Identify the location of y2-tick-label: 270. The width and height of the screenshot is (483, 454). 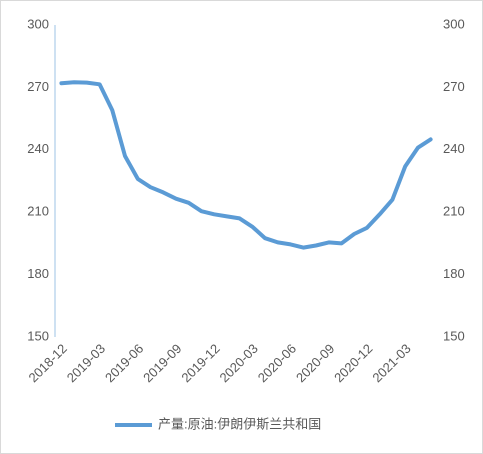
(454, 86).